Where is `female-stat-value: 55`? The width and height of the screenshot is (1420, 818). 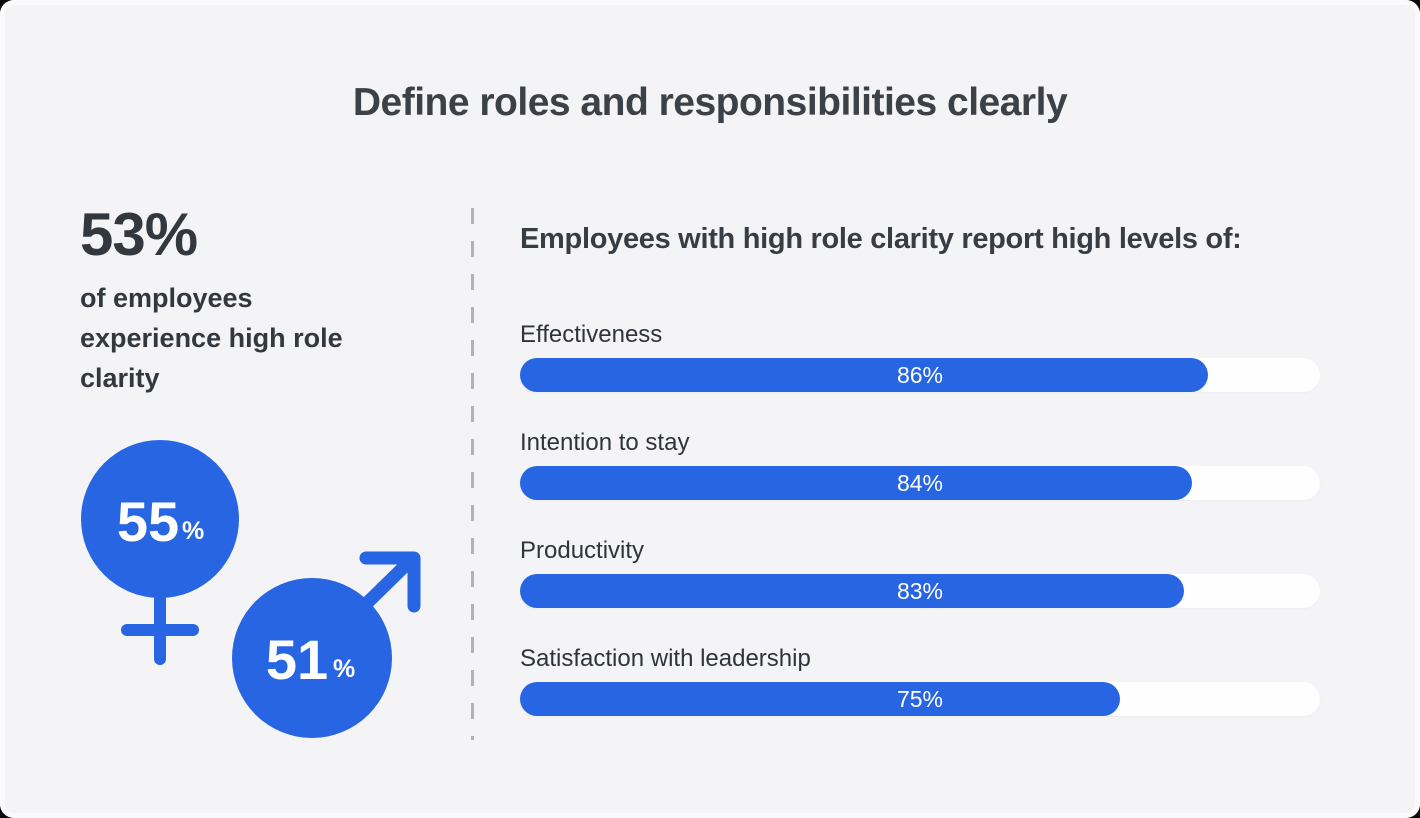
female-stat-value: 55 is located at coordinates (148, 521).